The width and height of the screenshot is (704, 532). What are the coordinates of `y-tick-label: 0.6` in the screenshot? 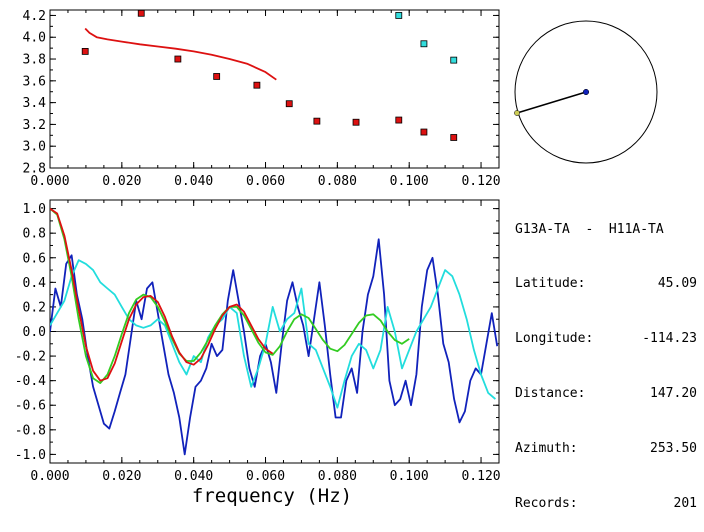 It's located at (34, 258).